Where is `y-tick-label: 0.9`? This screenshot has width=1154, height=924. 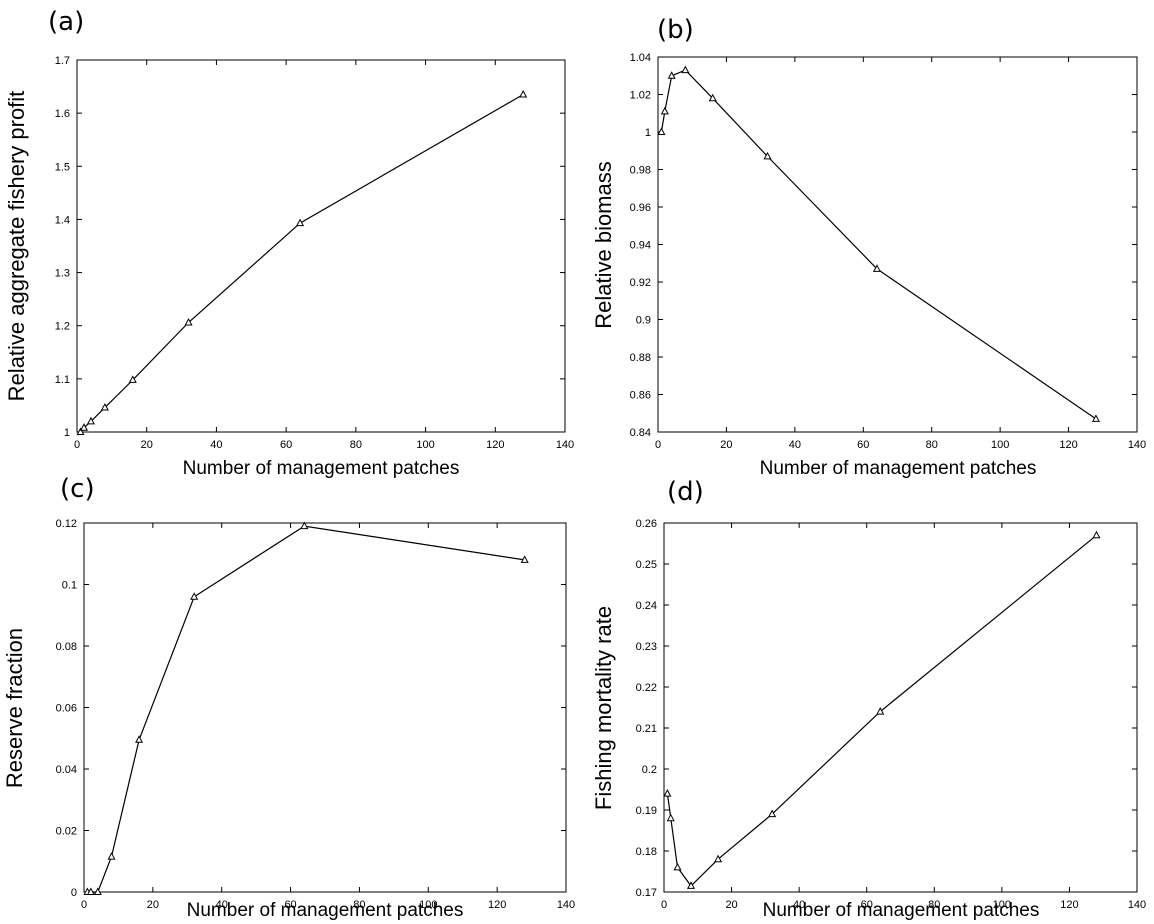 y-tick-label: 0.9 is located at coordinates (643, 321).